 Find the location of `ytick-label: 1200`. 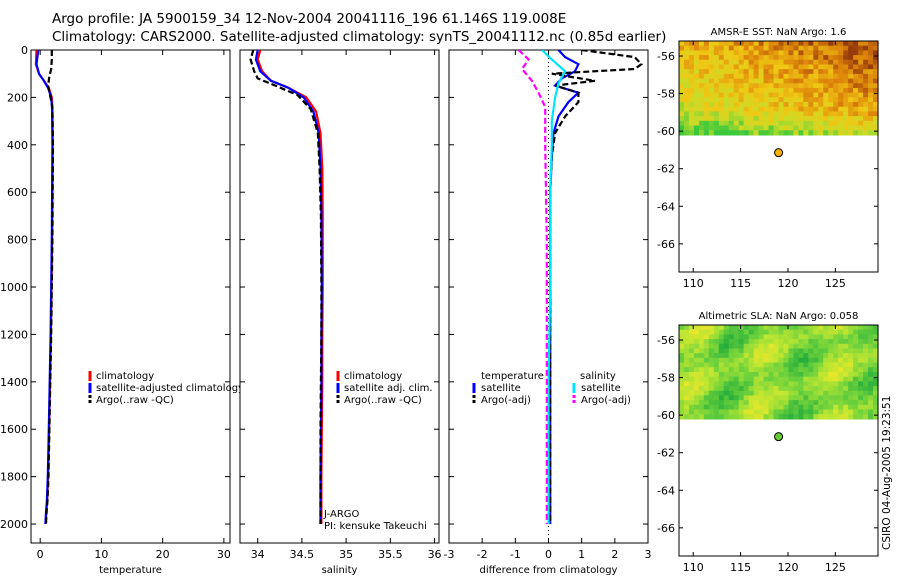

ytick-label: 1200 is located at coordinates (14, 334).